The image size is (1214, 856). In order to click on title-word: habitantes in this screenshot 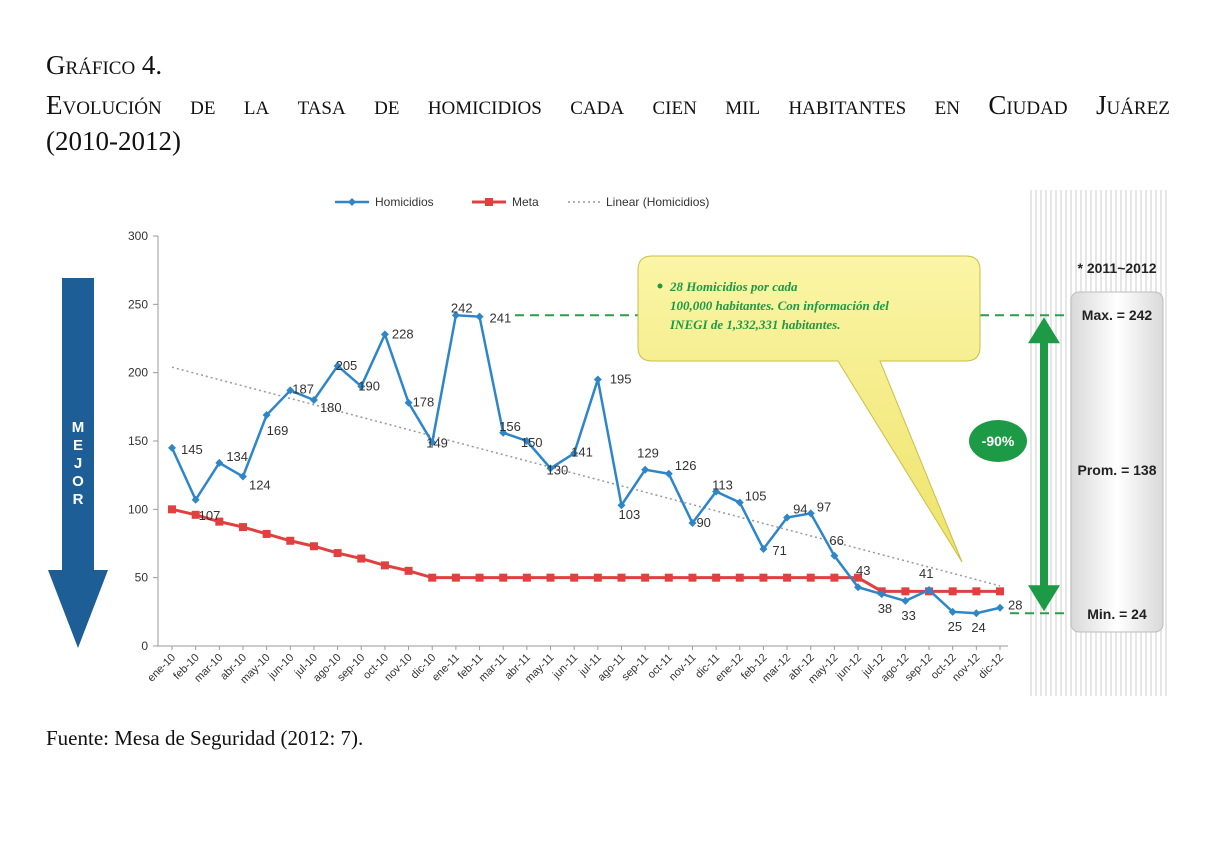, I will do `click(847, 105)`.